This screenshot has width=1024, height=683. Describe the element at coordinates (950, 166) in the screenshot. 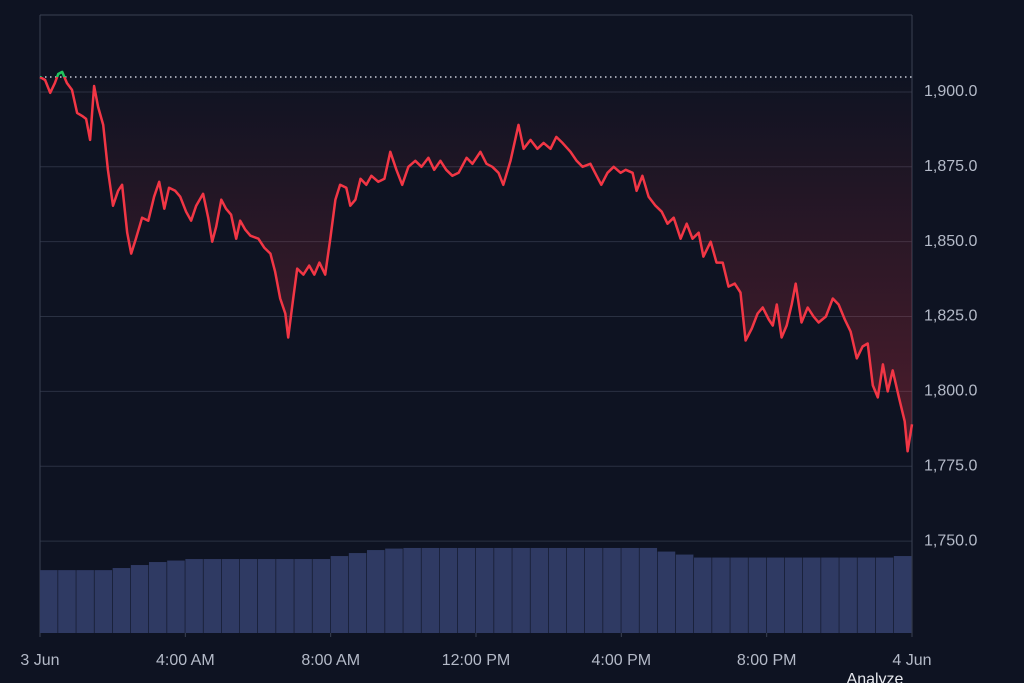

I see `y-tick-label: 1,875.0` at that location.